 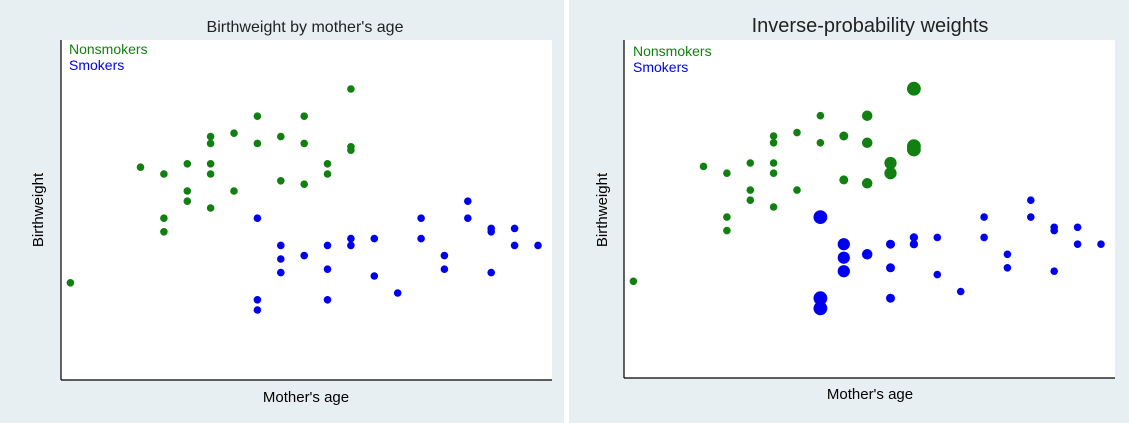 I want to click on chart-title: Inverse-probability weights, so click(x=870, y=26).